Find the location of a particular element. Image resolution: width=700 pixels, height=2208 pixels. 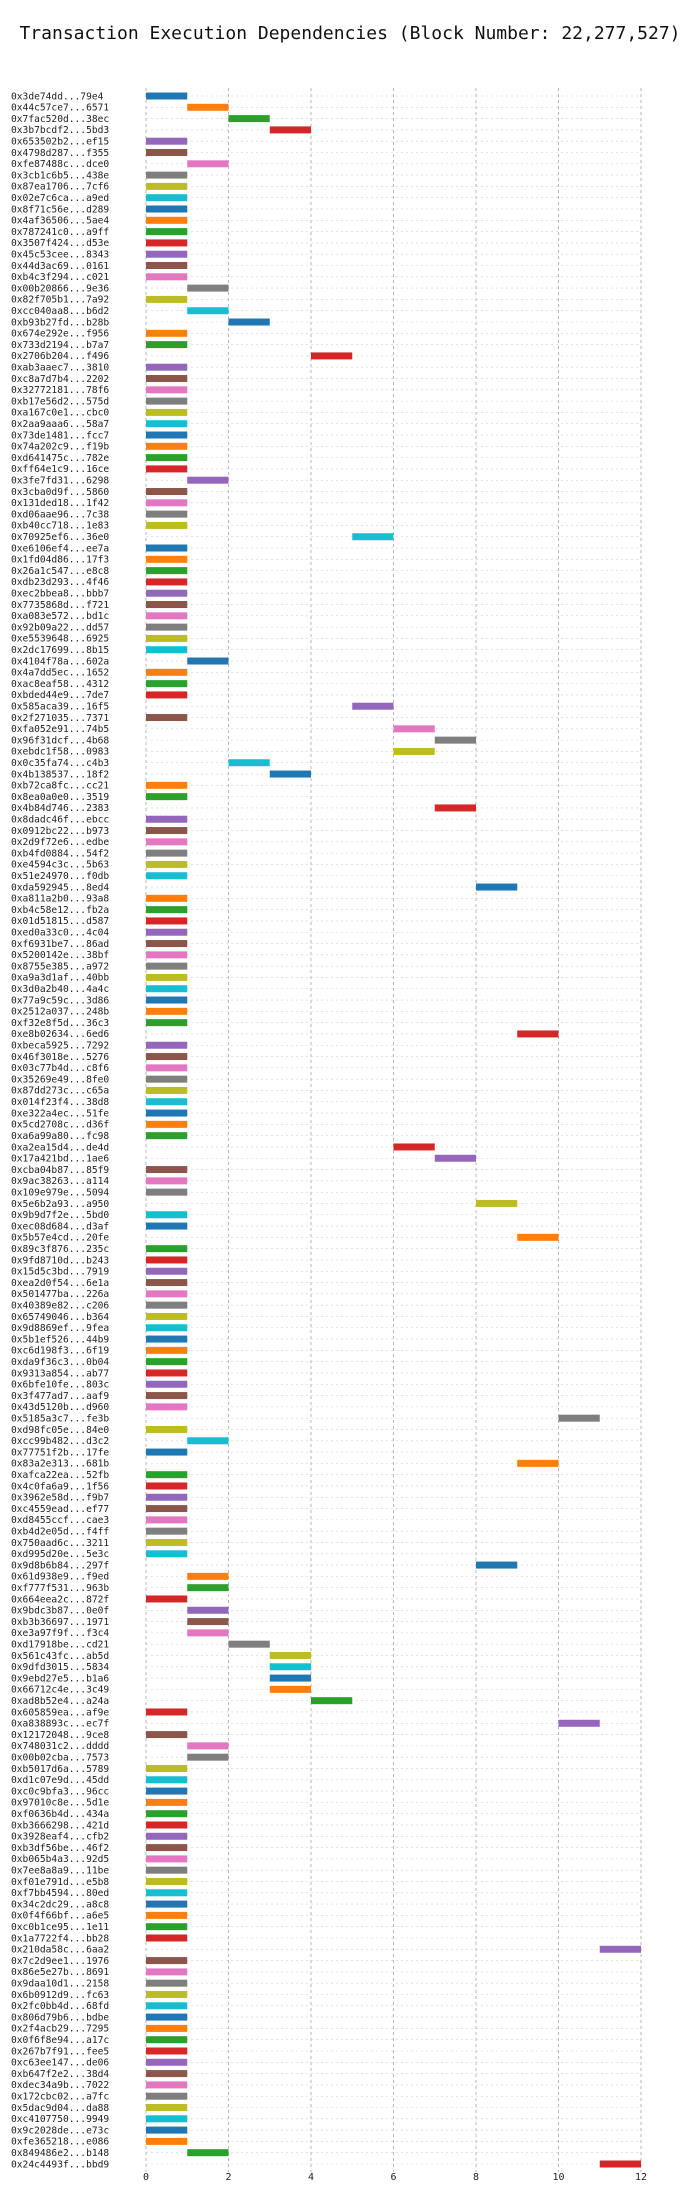

transaction-label: 0x89c3f876...235c is located at coordinates (60, 1249).